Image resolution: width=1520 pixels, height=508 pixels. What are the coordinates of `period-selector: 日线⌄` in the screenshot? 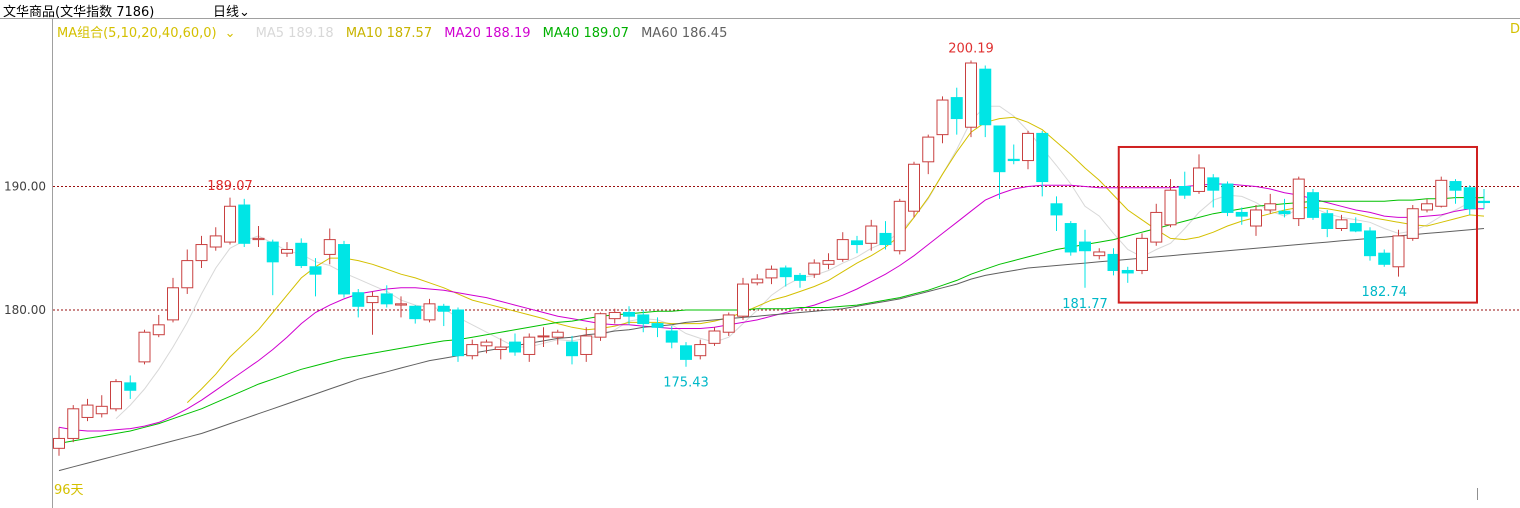 It's located at (231, 10).